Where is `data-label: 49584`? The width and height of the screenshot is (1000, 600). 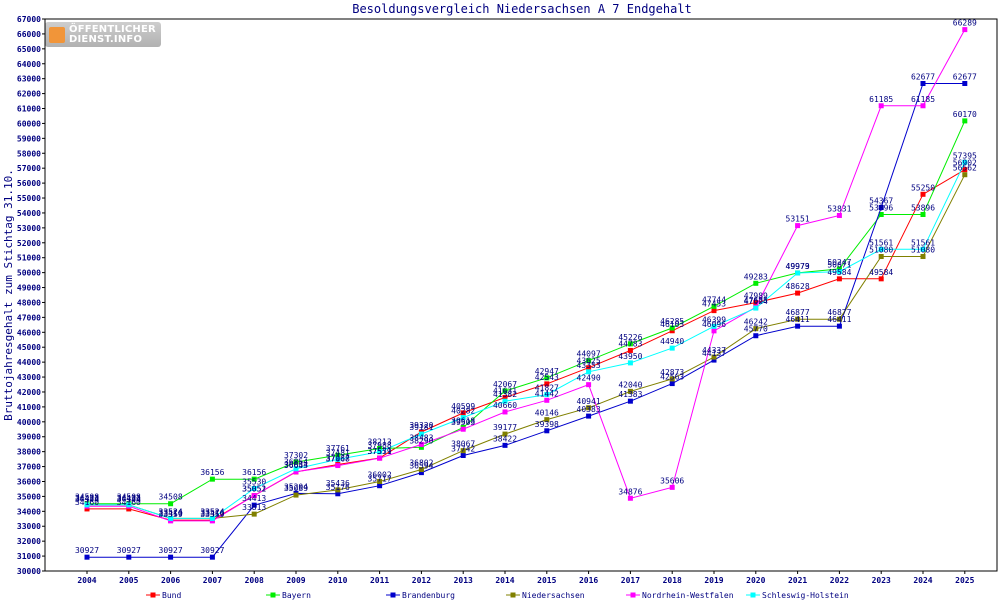
data-label: 49584 is located at coordinates (881, 272).